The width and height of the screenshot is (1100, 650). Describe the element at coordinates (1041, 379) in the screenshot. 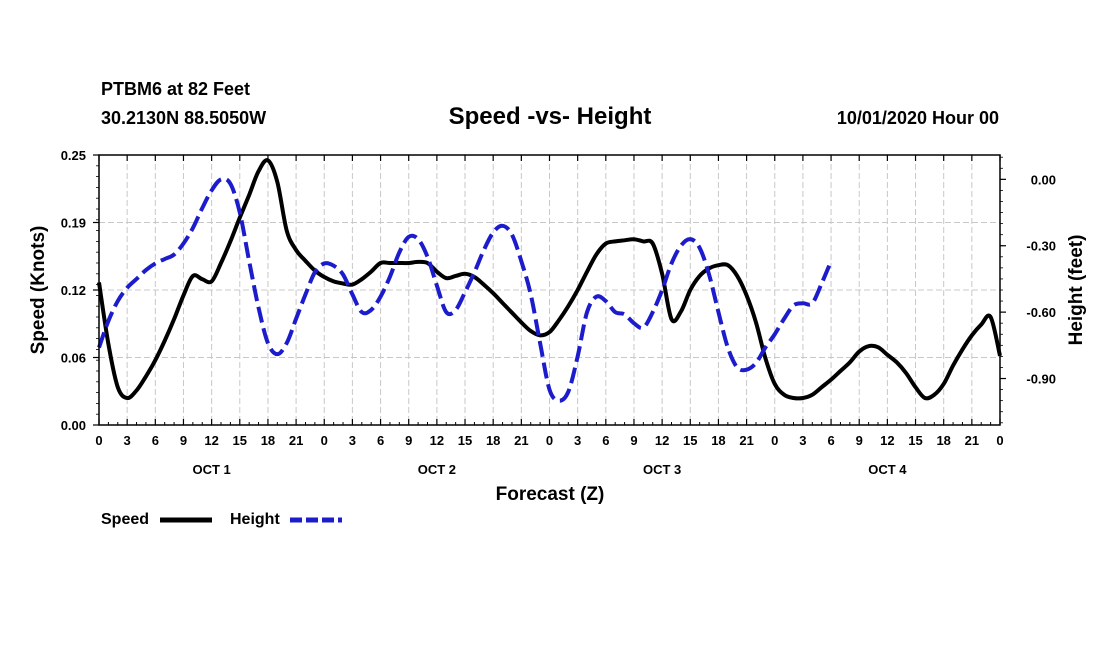

I see `y2-tick-label: -0.90` at that location.